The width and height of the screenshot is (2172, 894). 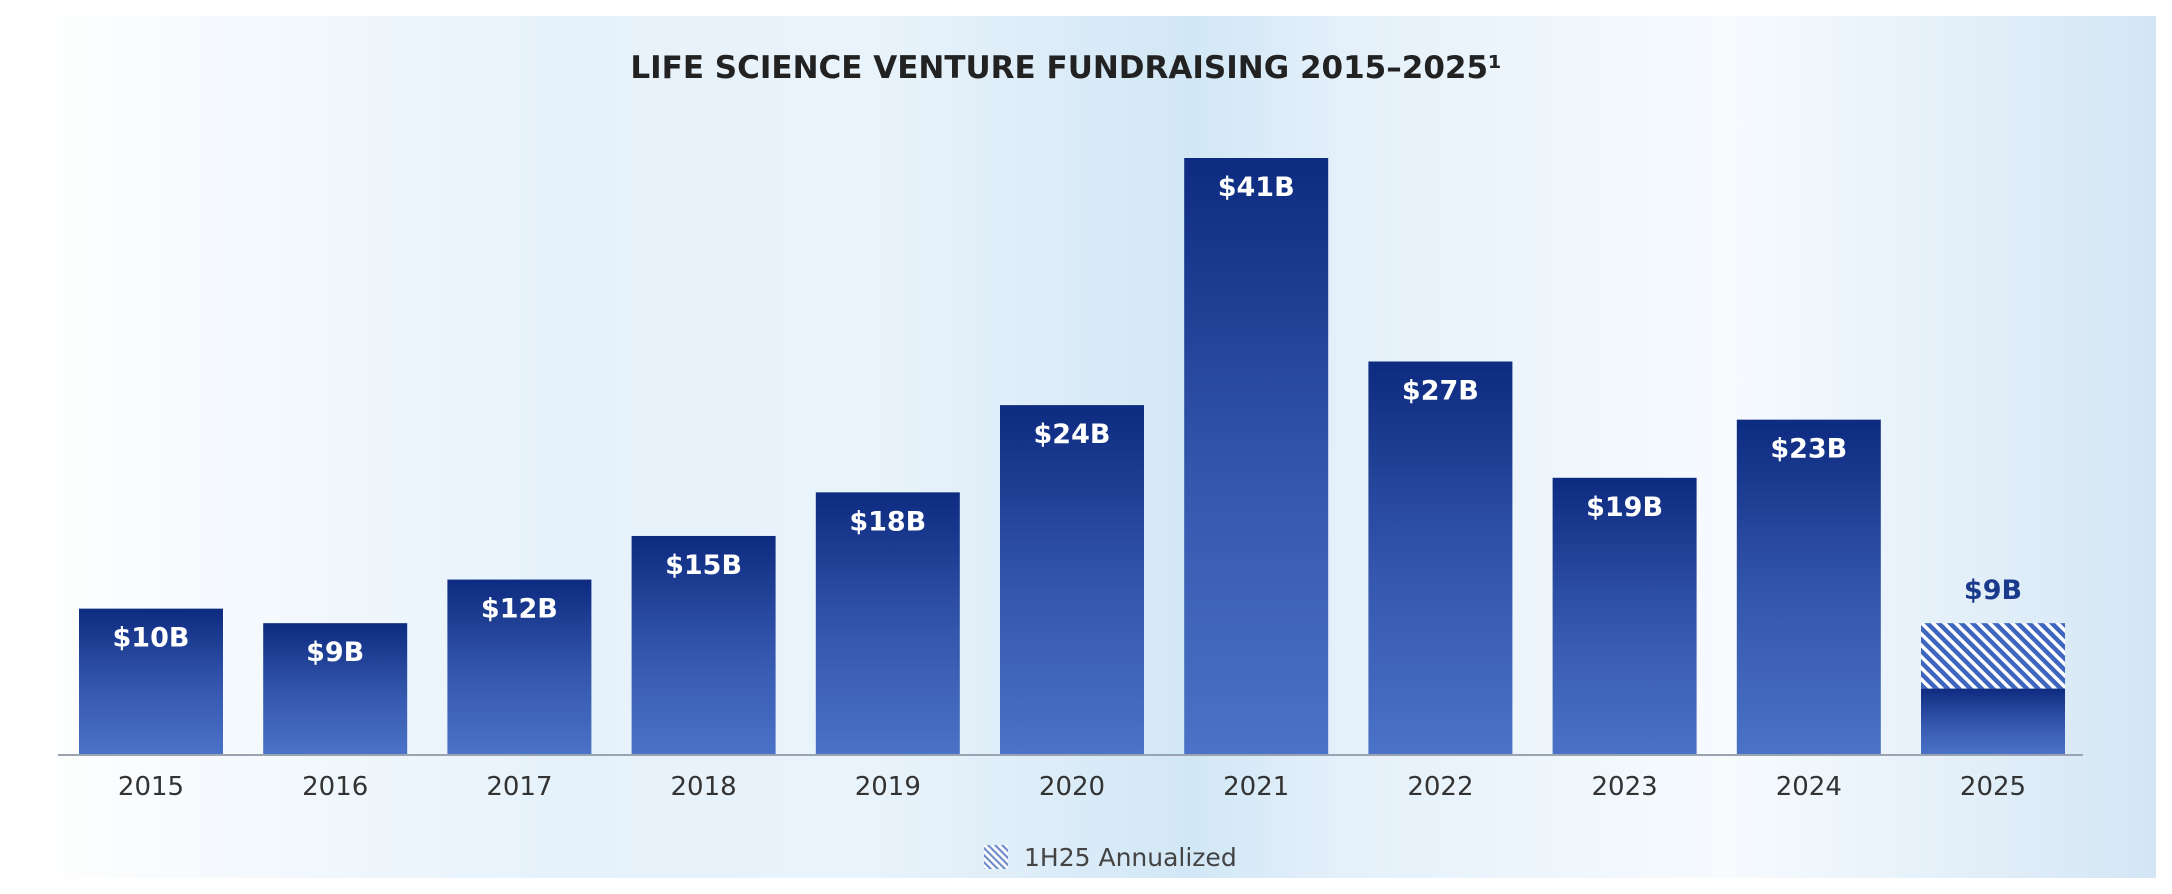 I want to click on x-tick-2024: 2024, so click(x=1809, y=787).